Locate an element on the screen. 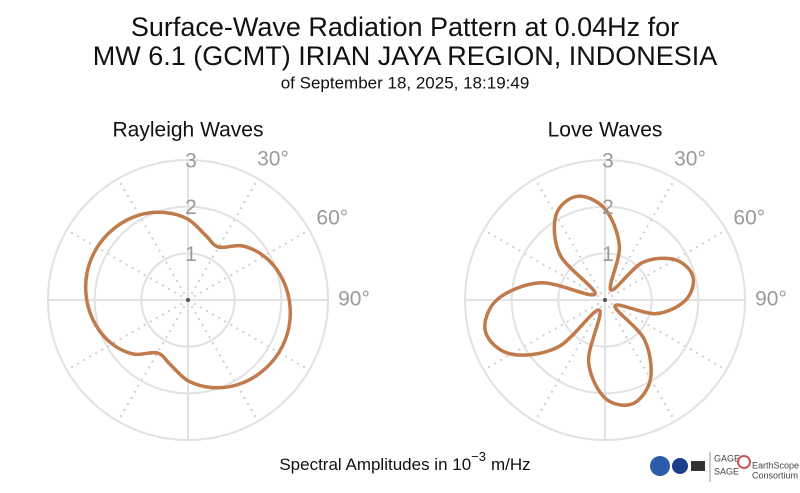  chart-subtitle: of September 18, 2025, 18:19:49 is located at coordinates (405, 82).